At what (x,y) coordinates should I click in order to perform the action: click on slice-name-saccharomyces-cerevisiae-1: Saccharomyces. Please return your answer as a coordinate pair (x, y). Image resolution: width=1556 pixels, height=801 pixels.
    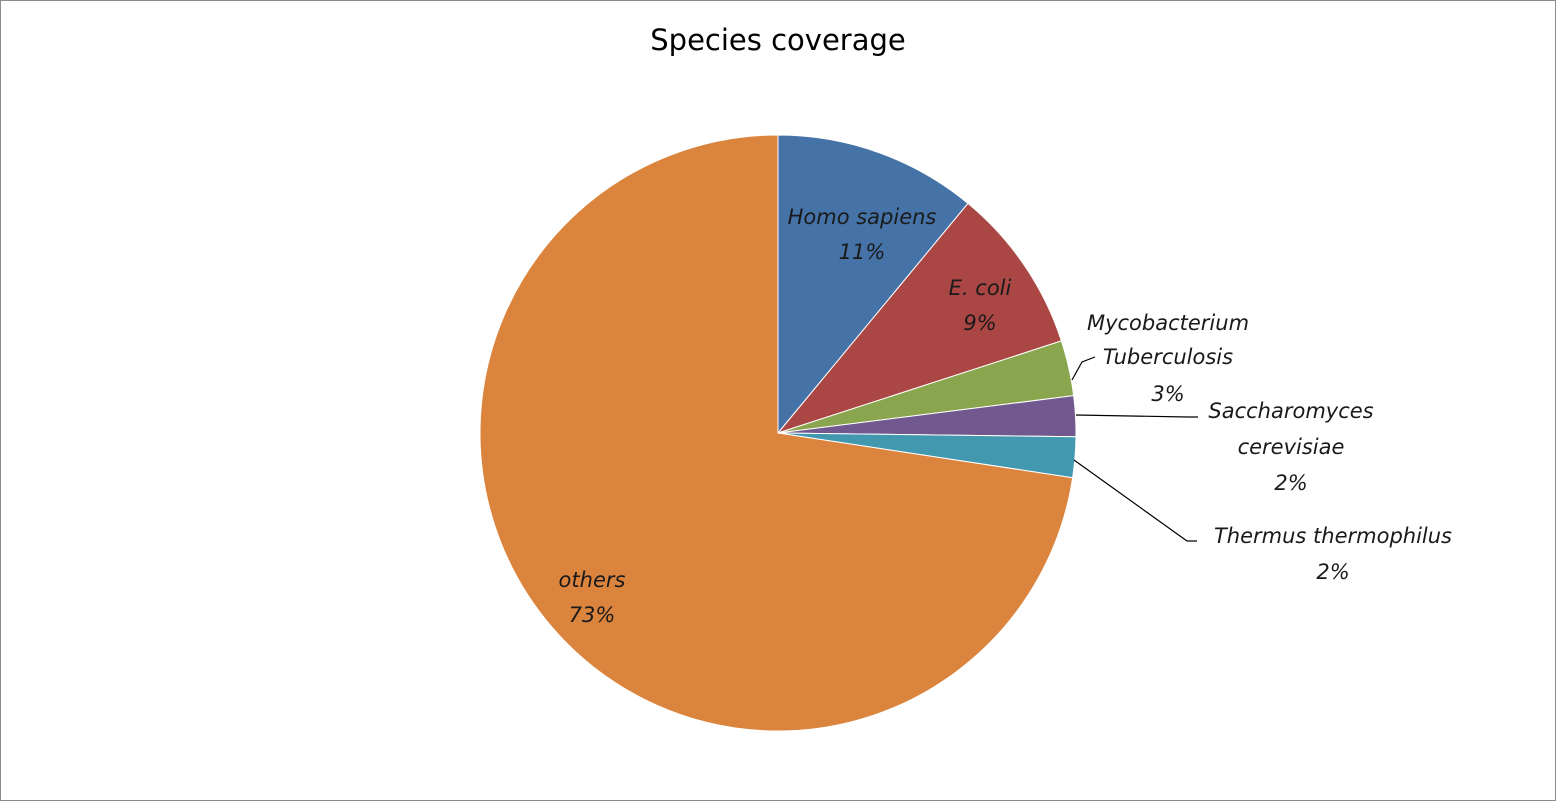
    Looking at the image, I should click on (1290, 411).